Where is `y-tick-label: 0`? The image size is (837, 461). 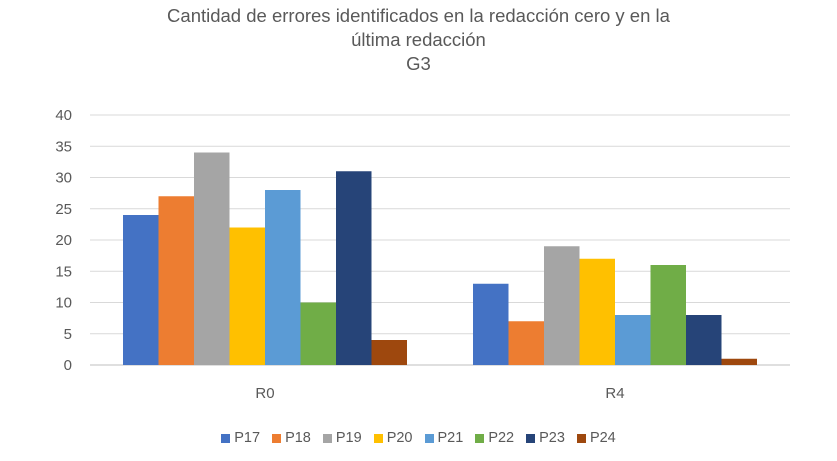 y-tick-label: 0 is located at coordinates (68, 365).